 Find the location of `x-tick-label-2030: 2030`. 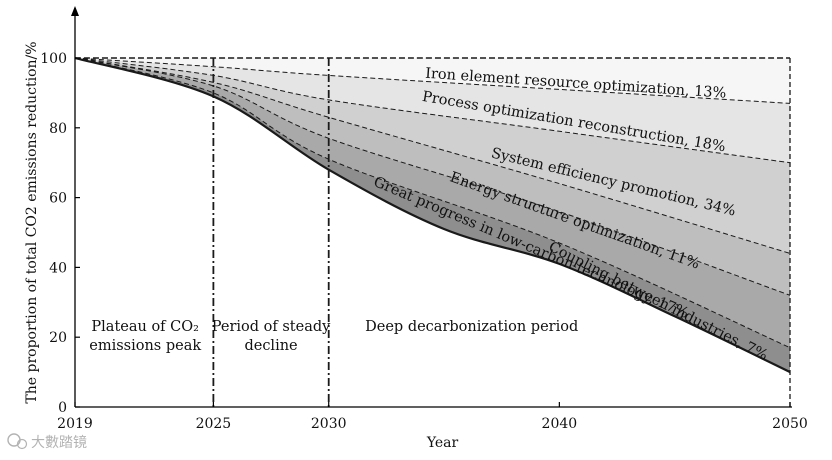

x-tick-label-2030: 2030 is located at coordinates (329, 424).